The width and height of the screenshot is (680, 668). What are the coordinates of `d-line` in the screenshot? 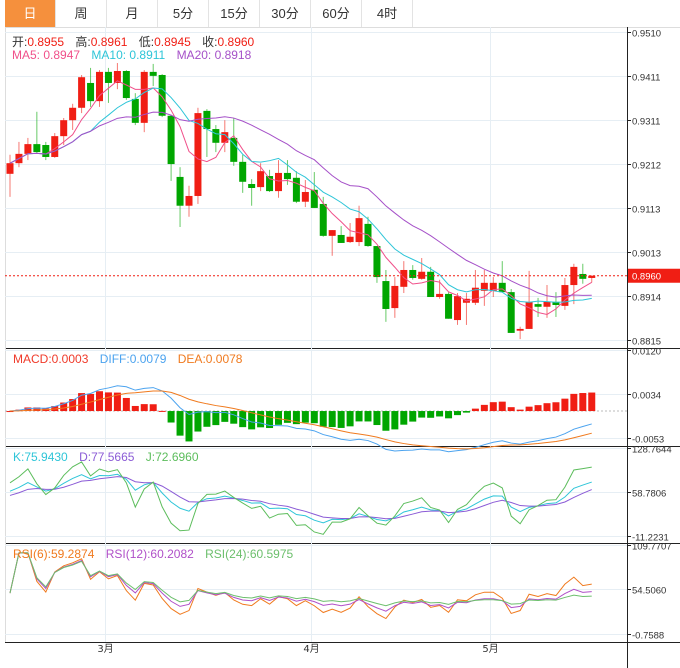 It's located at (300, 498).